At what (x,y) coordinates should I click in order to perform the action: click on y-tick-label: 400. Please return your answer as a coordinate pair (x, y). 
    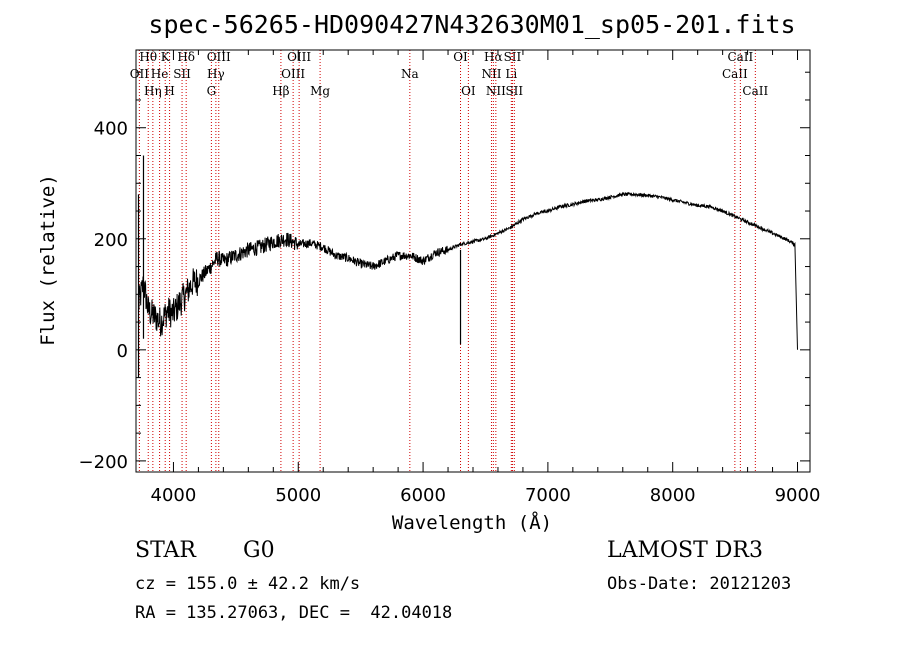
    Looking at the image, I should click on (111, 129).